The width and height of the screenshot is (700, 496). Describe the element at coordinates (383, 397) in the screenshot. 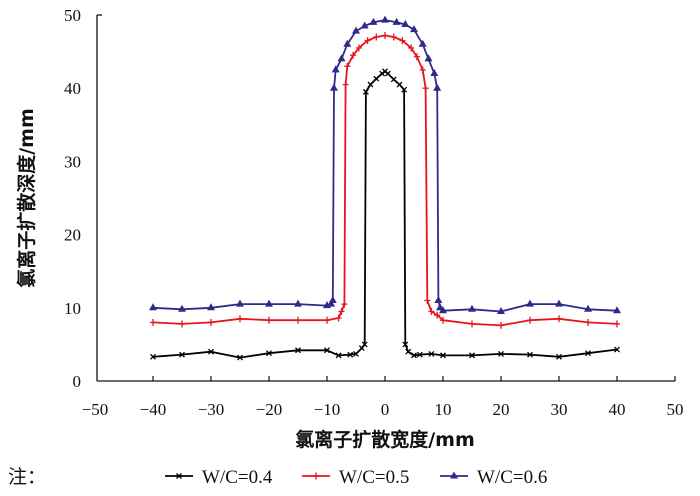

I see `x-ticks: −50 −40 −30 −20 −10 0 10 20 30 40 50` at that location.